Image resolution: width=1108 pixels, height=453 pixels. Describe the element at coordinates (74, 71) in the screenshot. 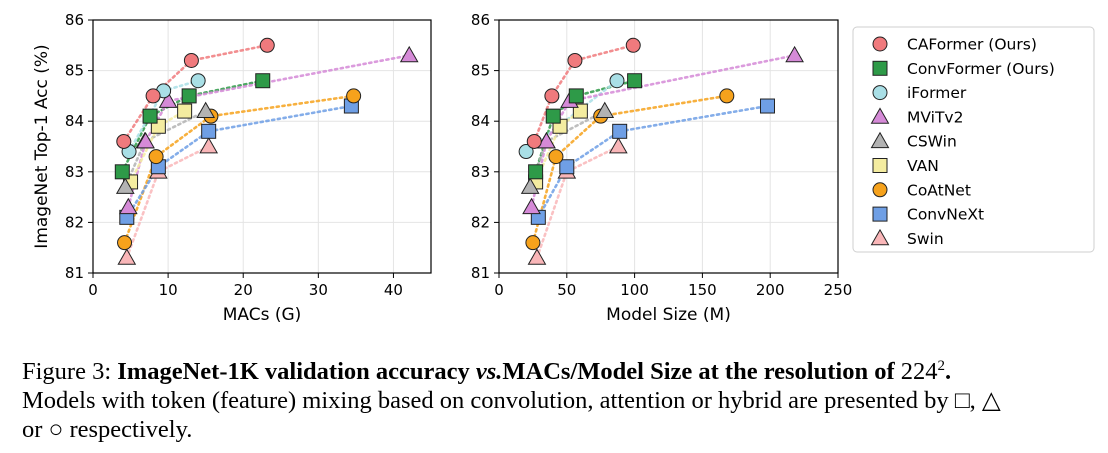

I see `macs-ytick-label: 85` at that location.